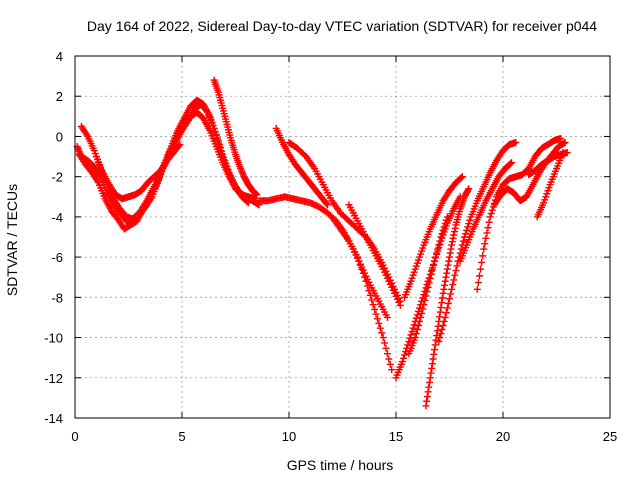 Image resolution: width=640 pixels, height=480 pixels. Describe the element at coordinates (53, 378) in the screenshot. I see `y-tick-label: -12` at that location.